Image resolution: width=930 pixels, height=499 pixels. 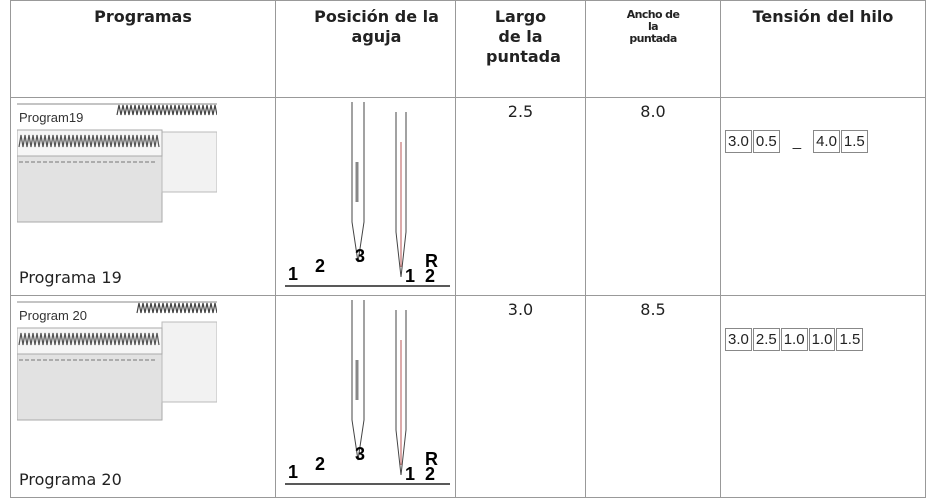 I want to click on fabric-image: Program19, so click(x=117, y=163).